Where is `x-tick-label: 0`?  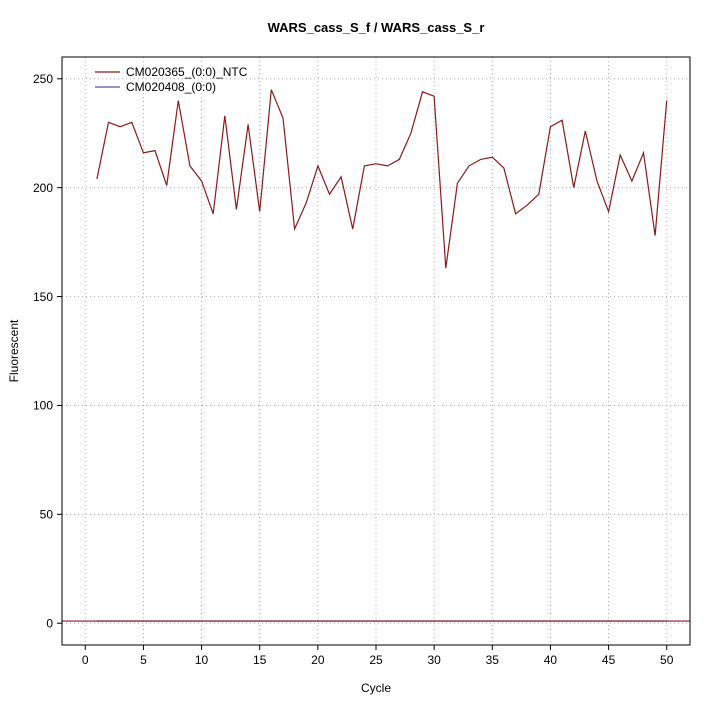 x-tick-label: 0 is located at coordinates (85, 660).